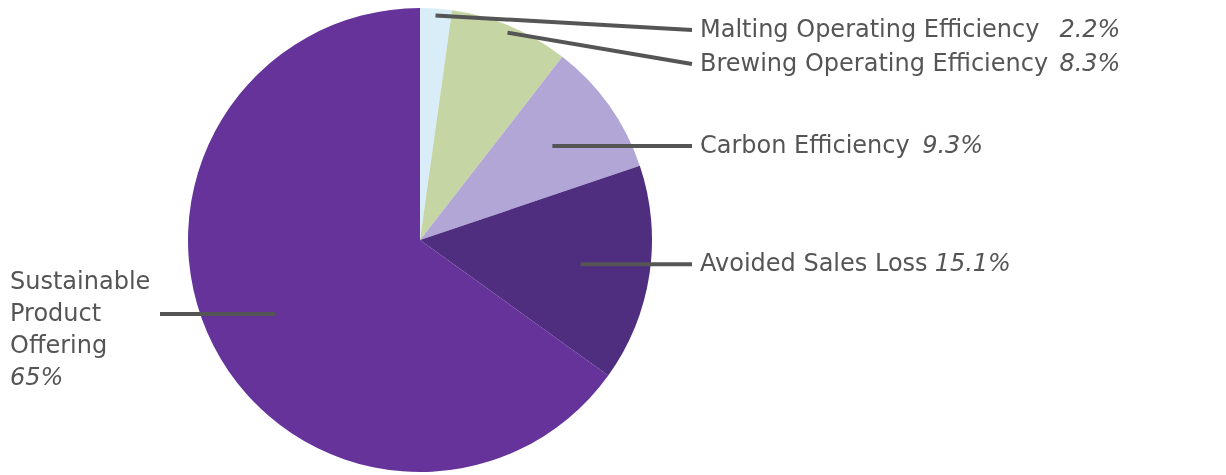  What do you see at coordinates (874, 63) in the screenshot?
I see `slice-label: Brewing Operating Efficiency` at bounding box center [874, 63].